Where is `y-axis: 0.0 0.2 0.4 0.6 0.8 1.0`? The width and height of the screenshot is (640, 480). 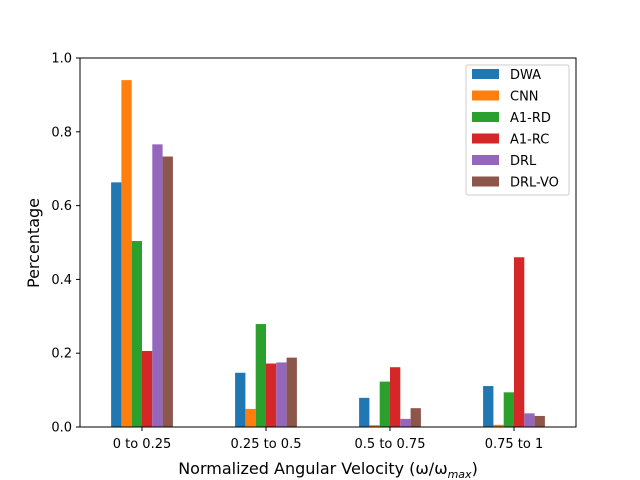
y-axis: 0.0 0.2 0.4 0.6 0.8 1.0 is located at coordinates (65, 244).